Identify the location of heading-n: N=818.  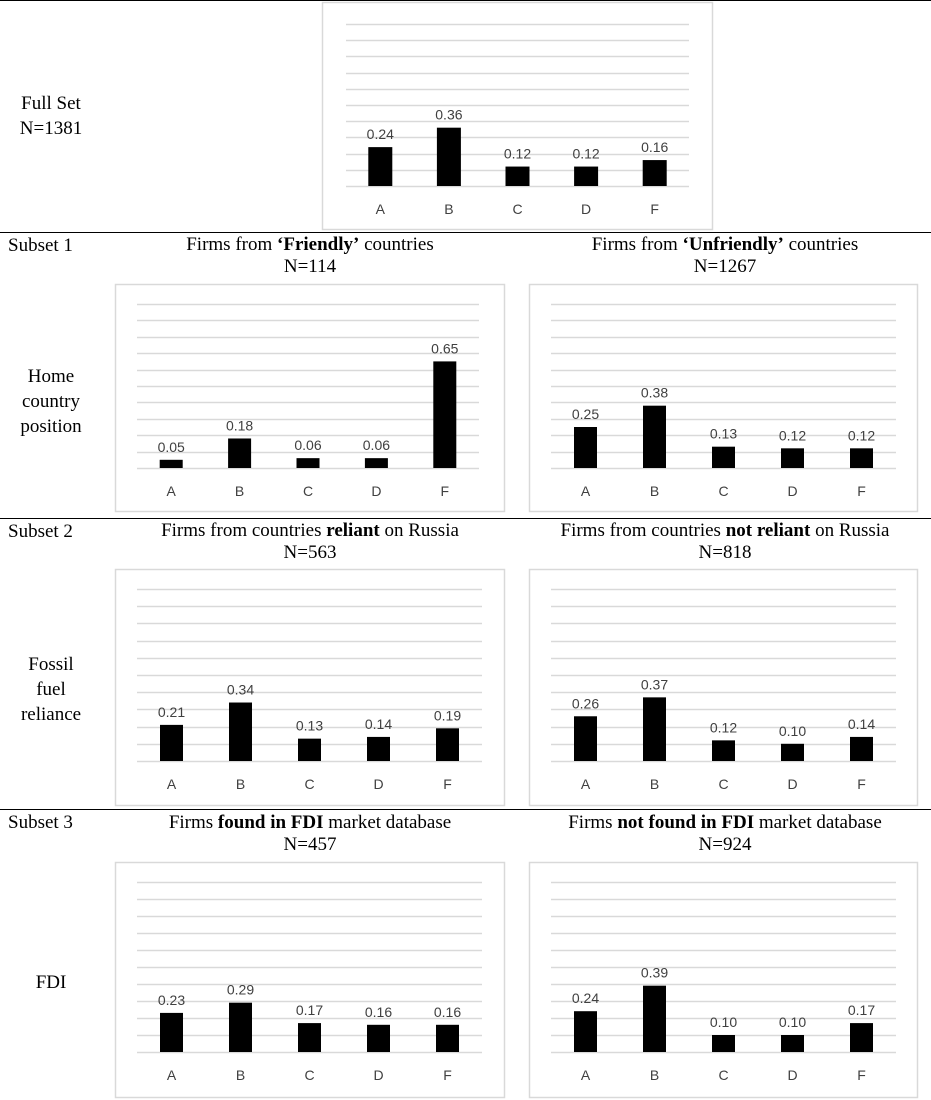
(725, 552).